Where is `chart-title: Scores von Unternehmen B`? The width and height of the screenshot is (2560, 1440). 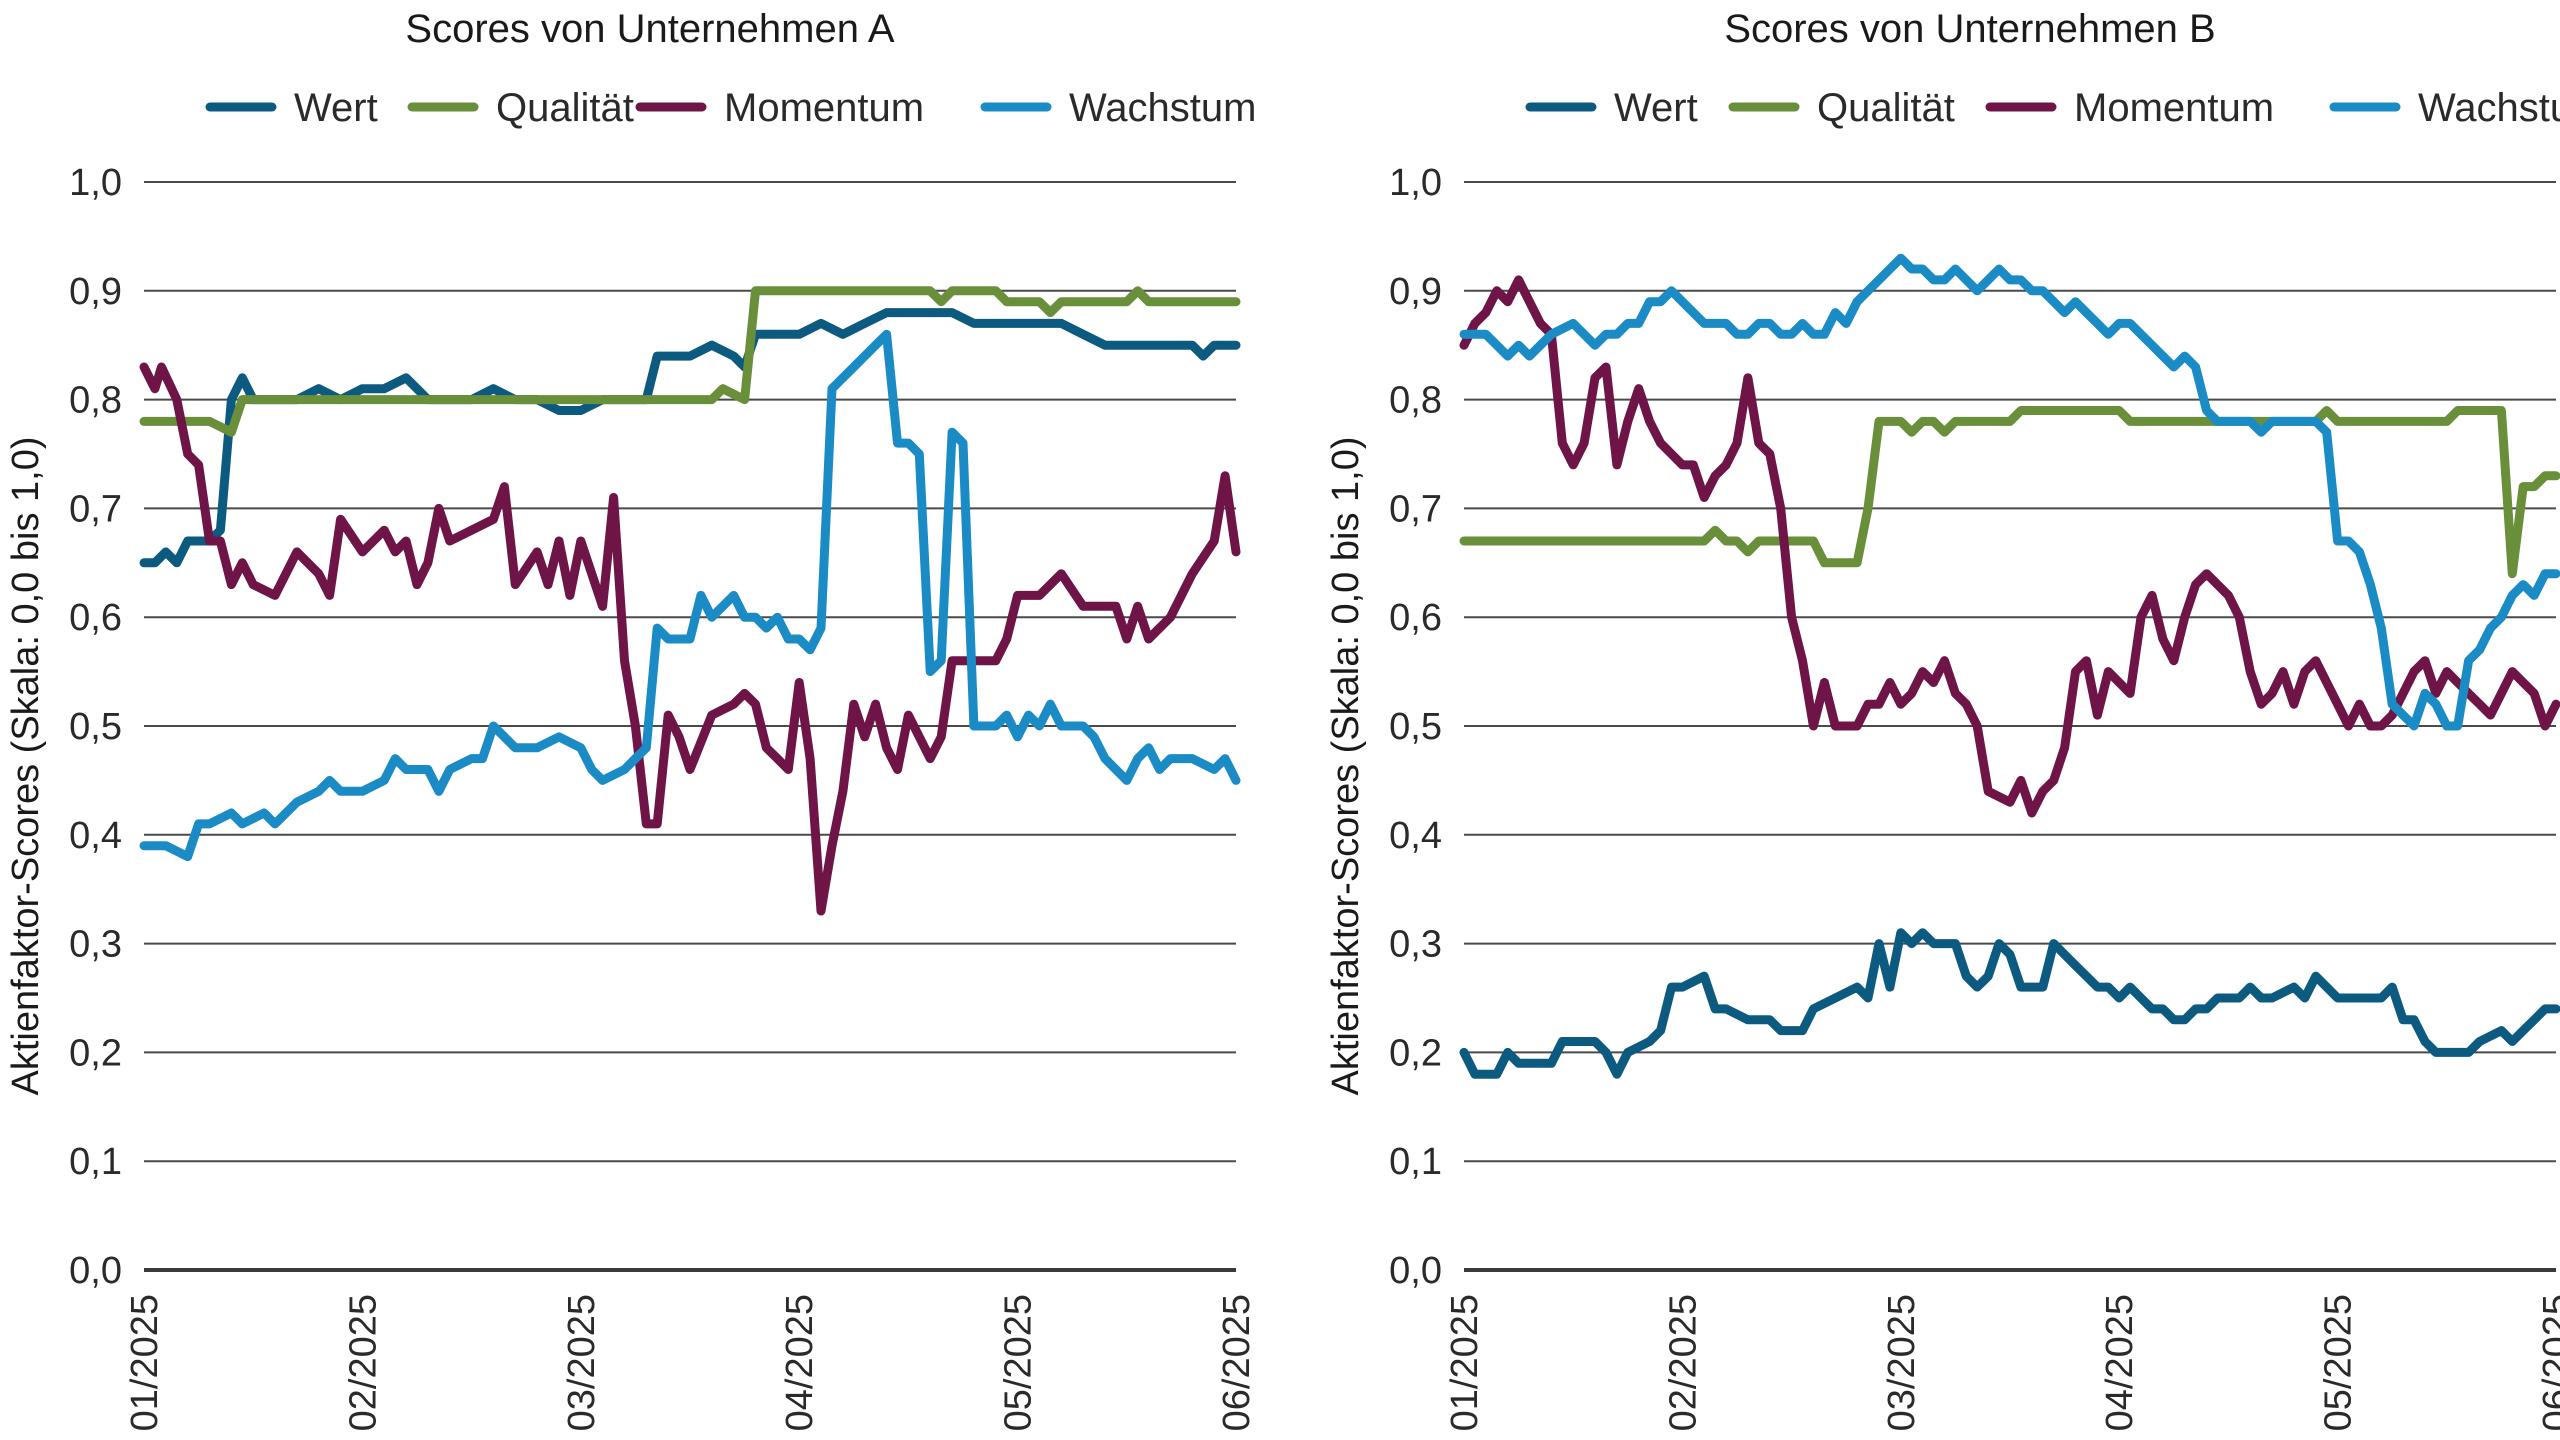
chart-title: Scores von Unternehmen B is located at coordinates (1969, 29).